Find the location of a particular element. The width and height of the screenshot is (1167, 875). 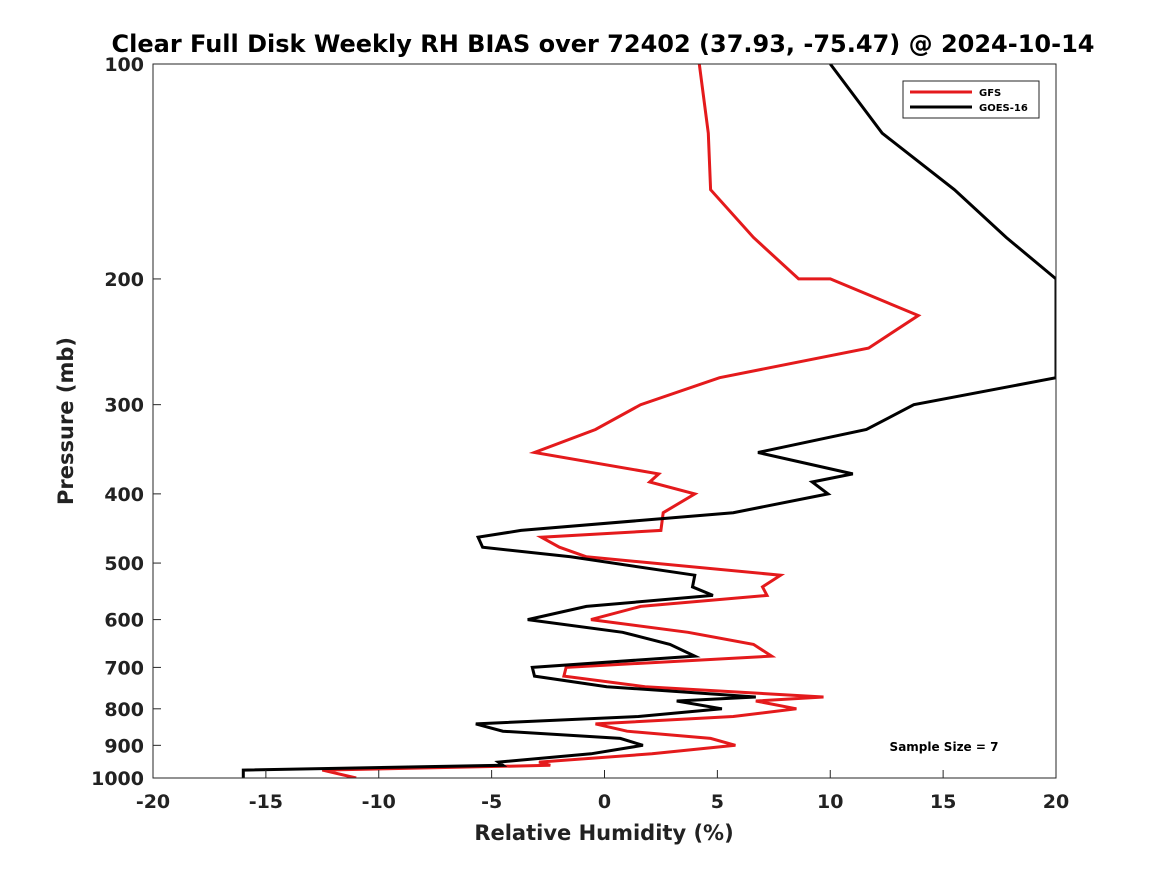

y-tick-label: 300 is located at coordinates (124, 406).